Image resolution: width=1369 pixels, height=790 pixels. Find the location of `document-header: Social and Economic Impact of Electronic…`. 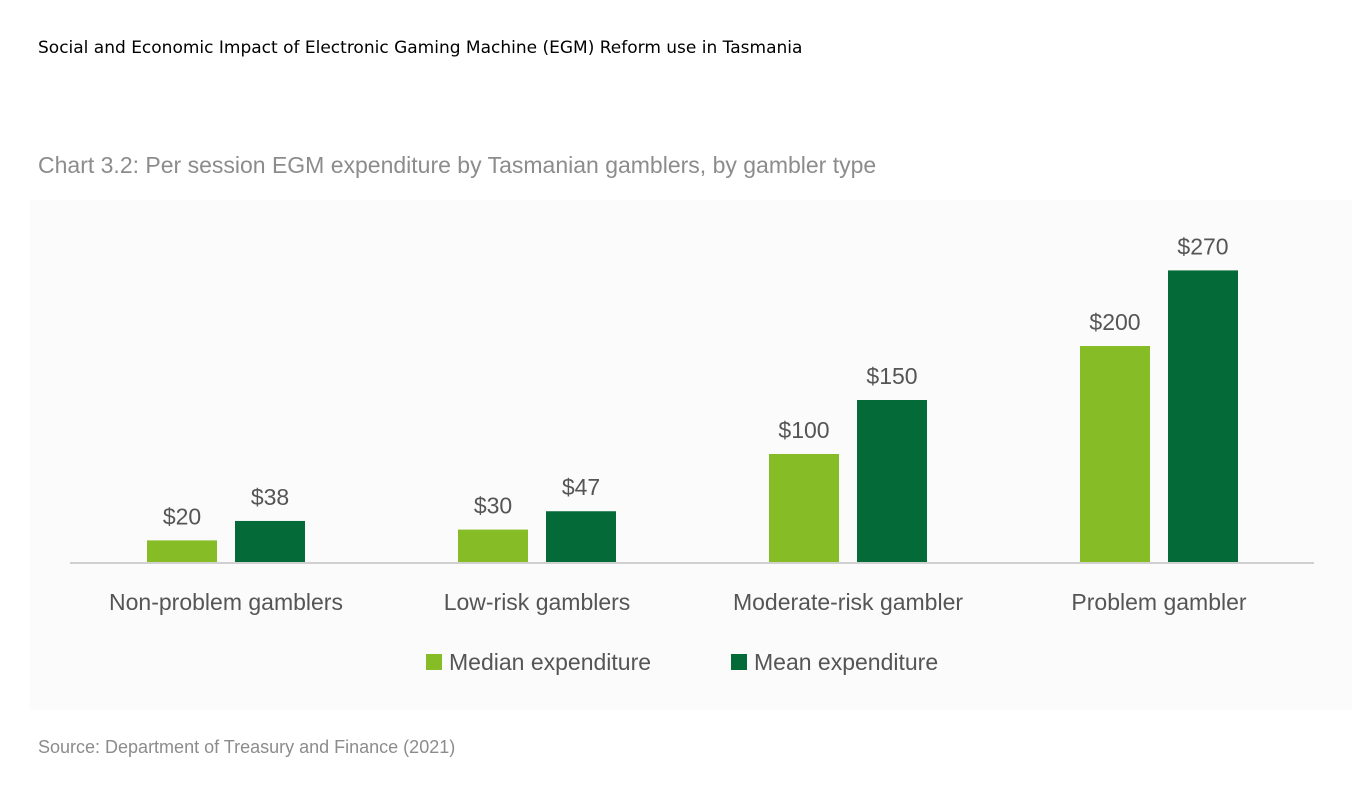

document-header: Social and Economic Impact of Electronic… is located at coordinates (420, 48).